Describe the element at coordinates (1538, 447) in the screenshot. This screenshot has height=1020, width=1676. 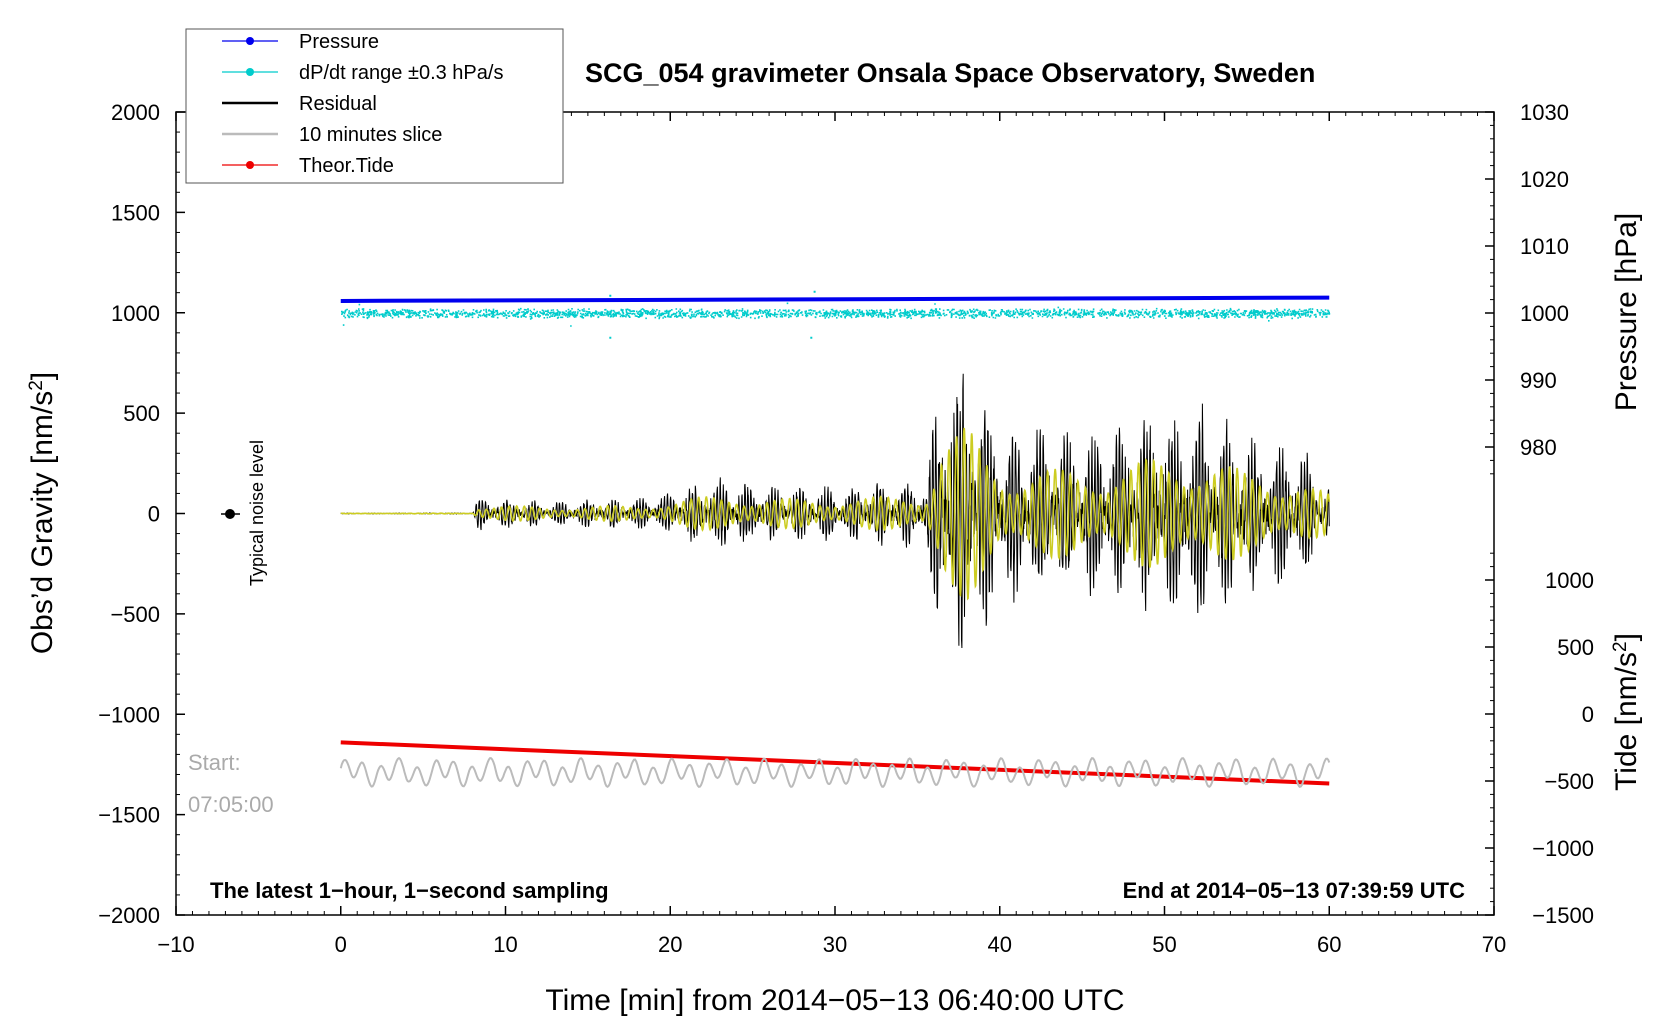
I see `pressure-tick-label: 980` at that location.